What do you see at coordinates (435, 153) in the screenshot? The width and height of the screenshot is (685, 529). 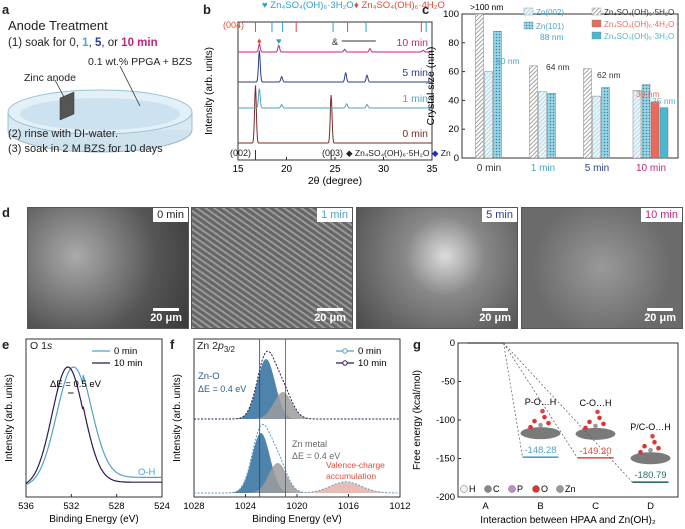 I see `zn-diamond-icon: ◆` at bounding box center [435, 153].